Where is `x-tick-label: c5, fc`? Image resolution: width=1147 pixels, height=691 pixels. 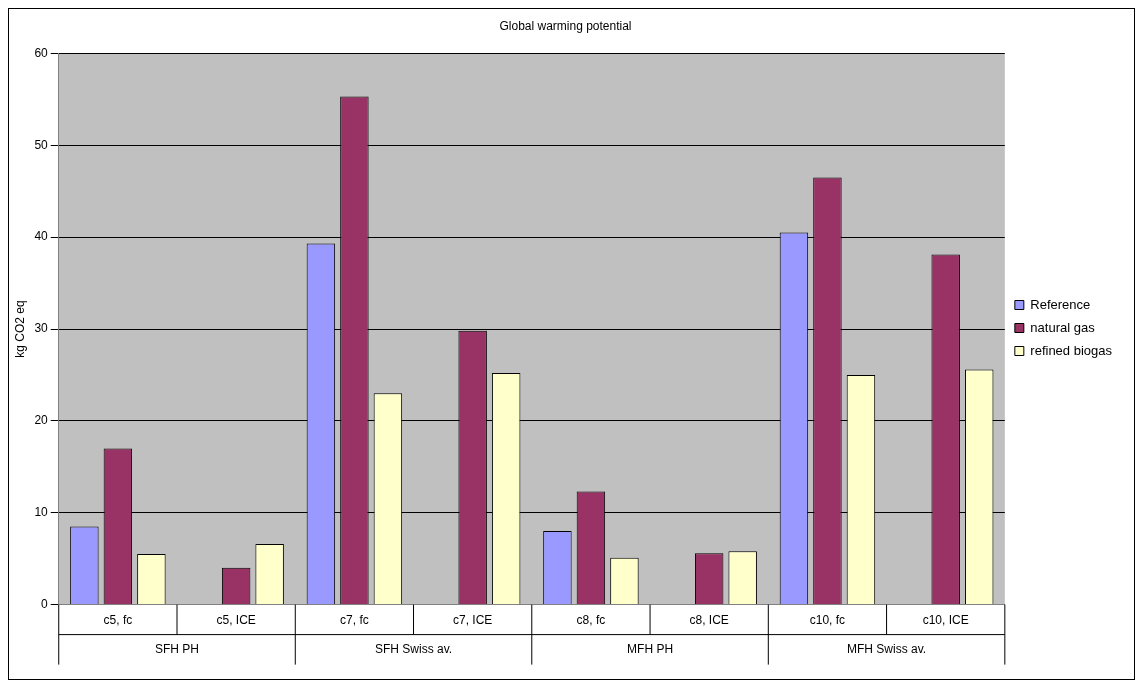
x-tick-label: c5, fc is located at coordinates (118, 620).